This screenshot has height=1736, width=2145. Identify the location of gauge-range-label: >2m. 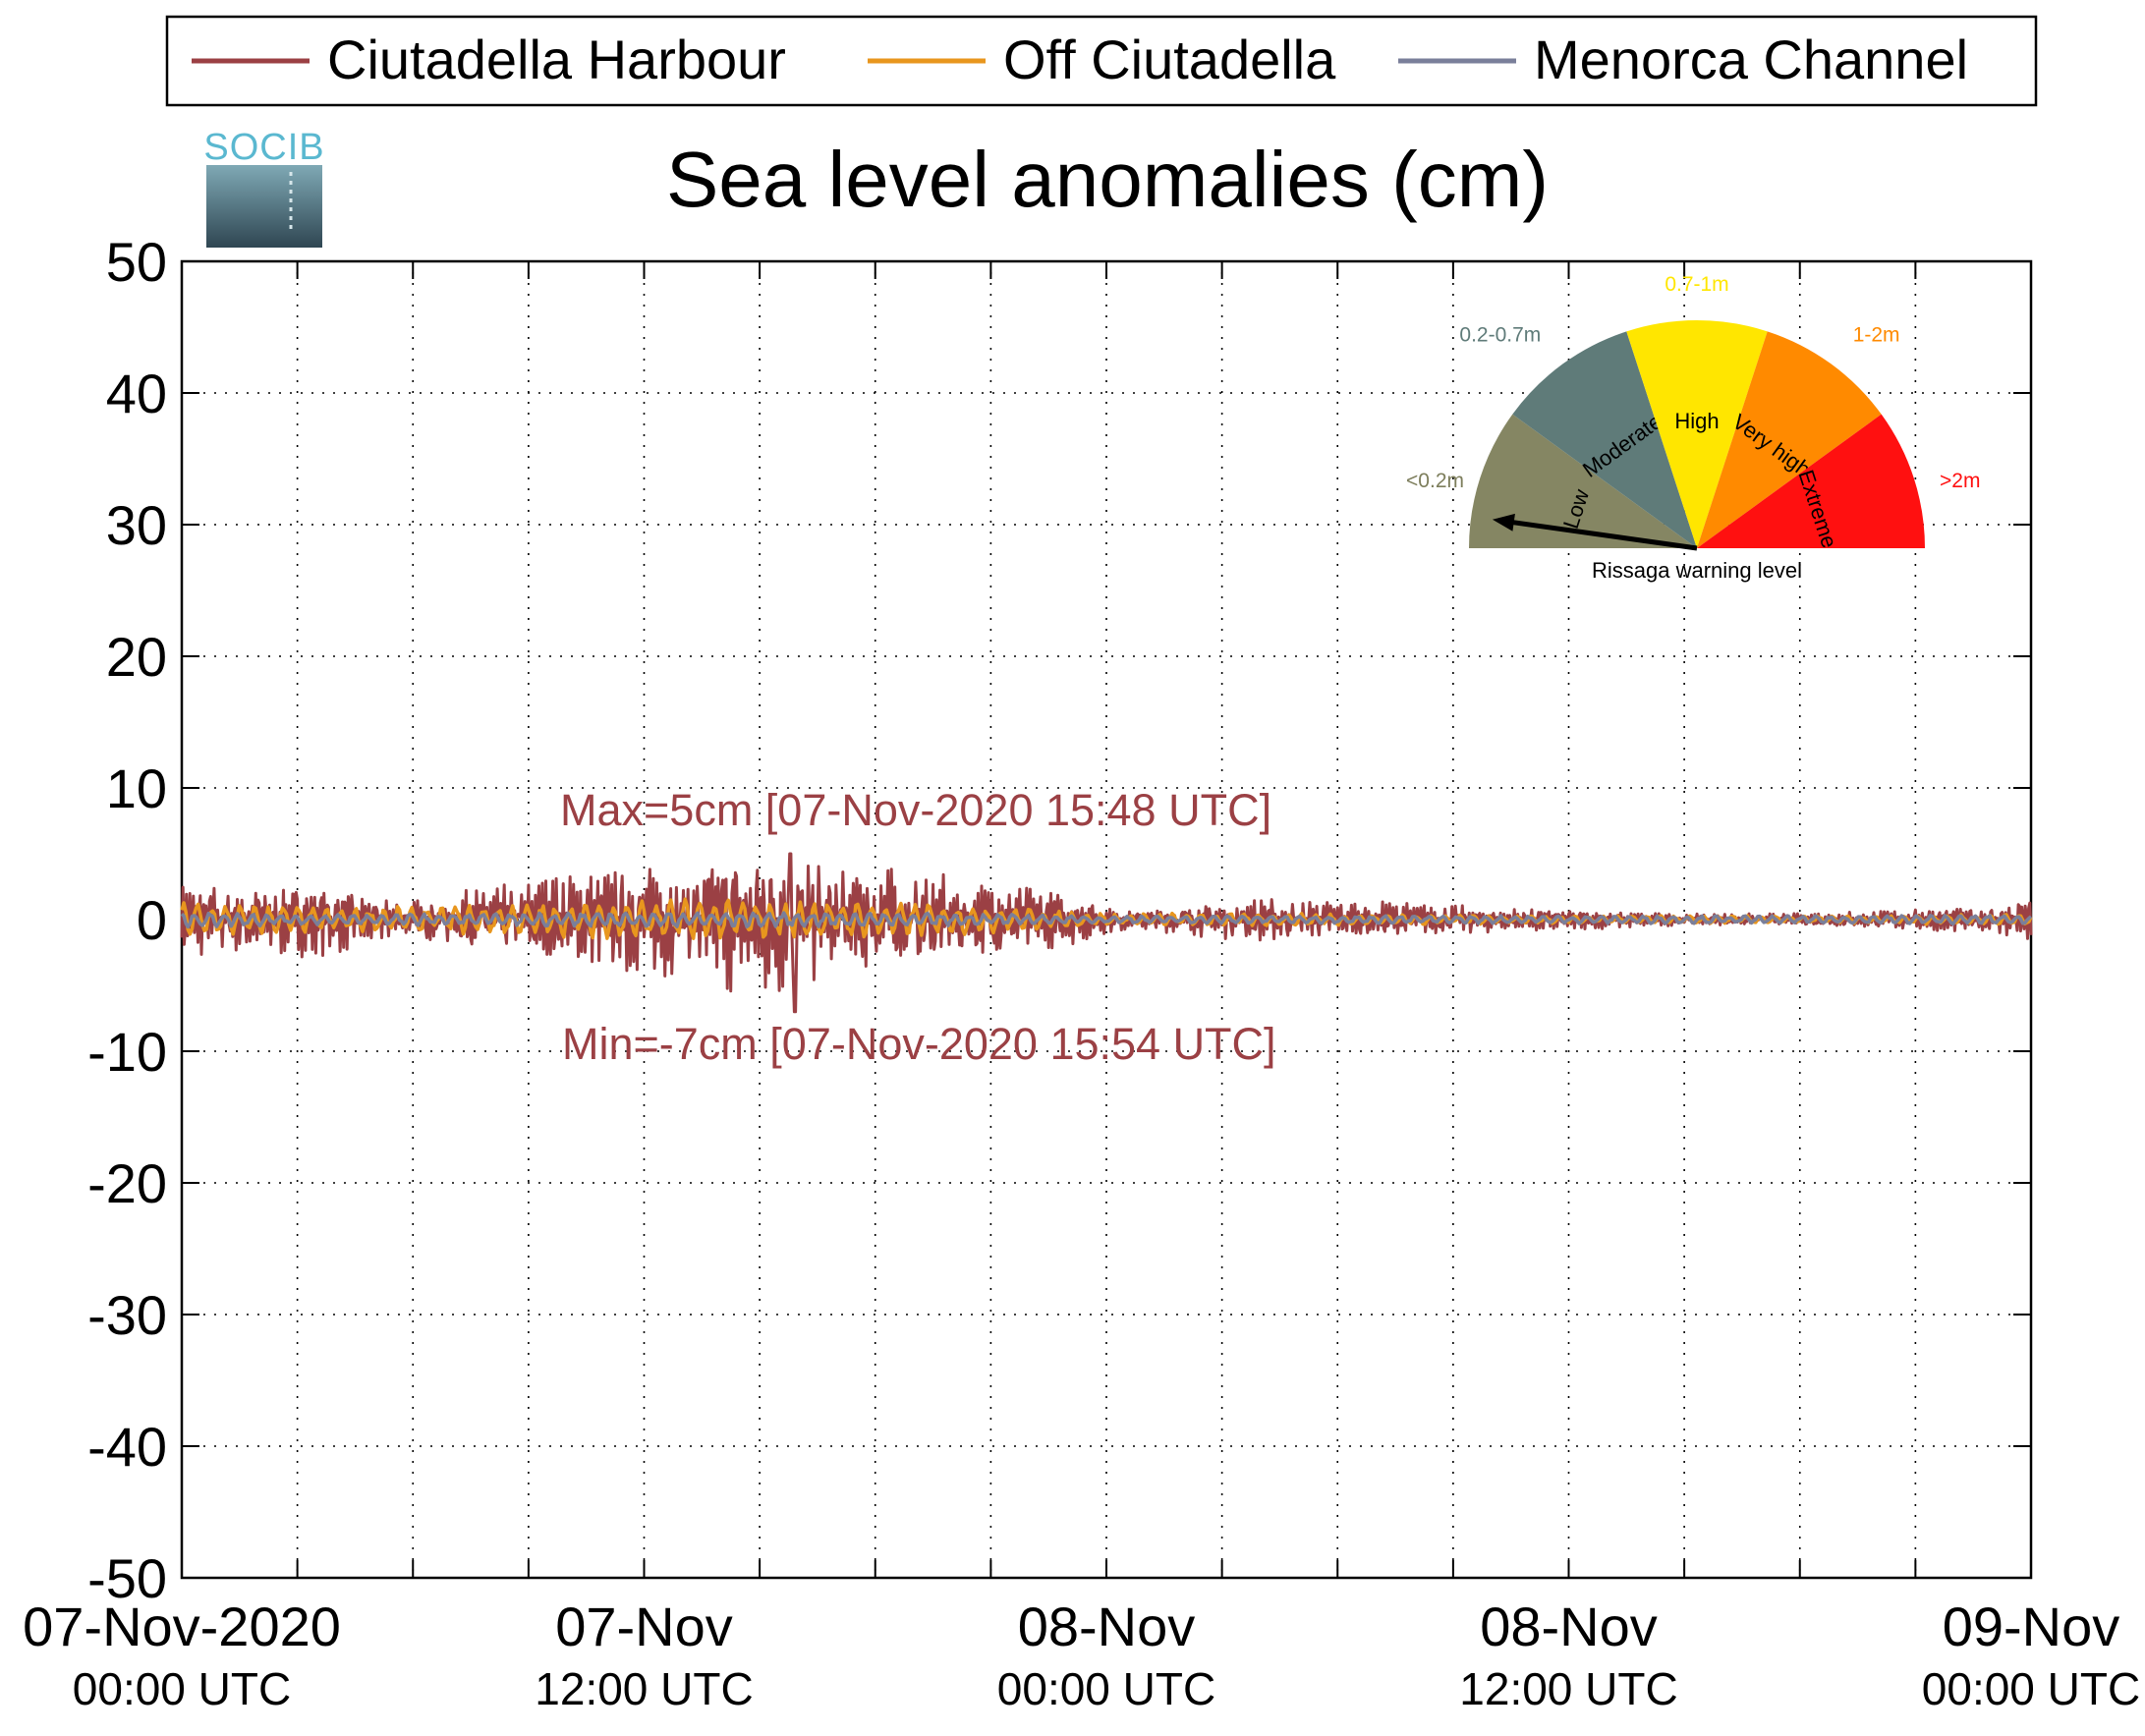
(1960, 481).